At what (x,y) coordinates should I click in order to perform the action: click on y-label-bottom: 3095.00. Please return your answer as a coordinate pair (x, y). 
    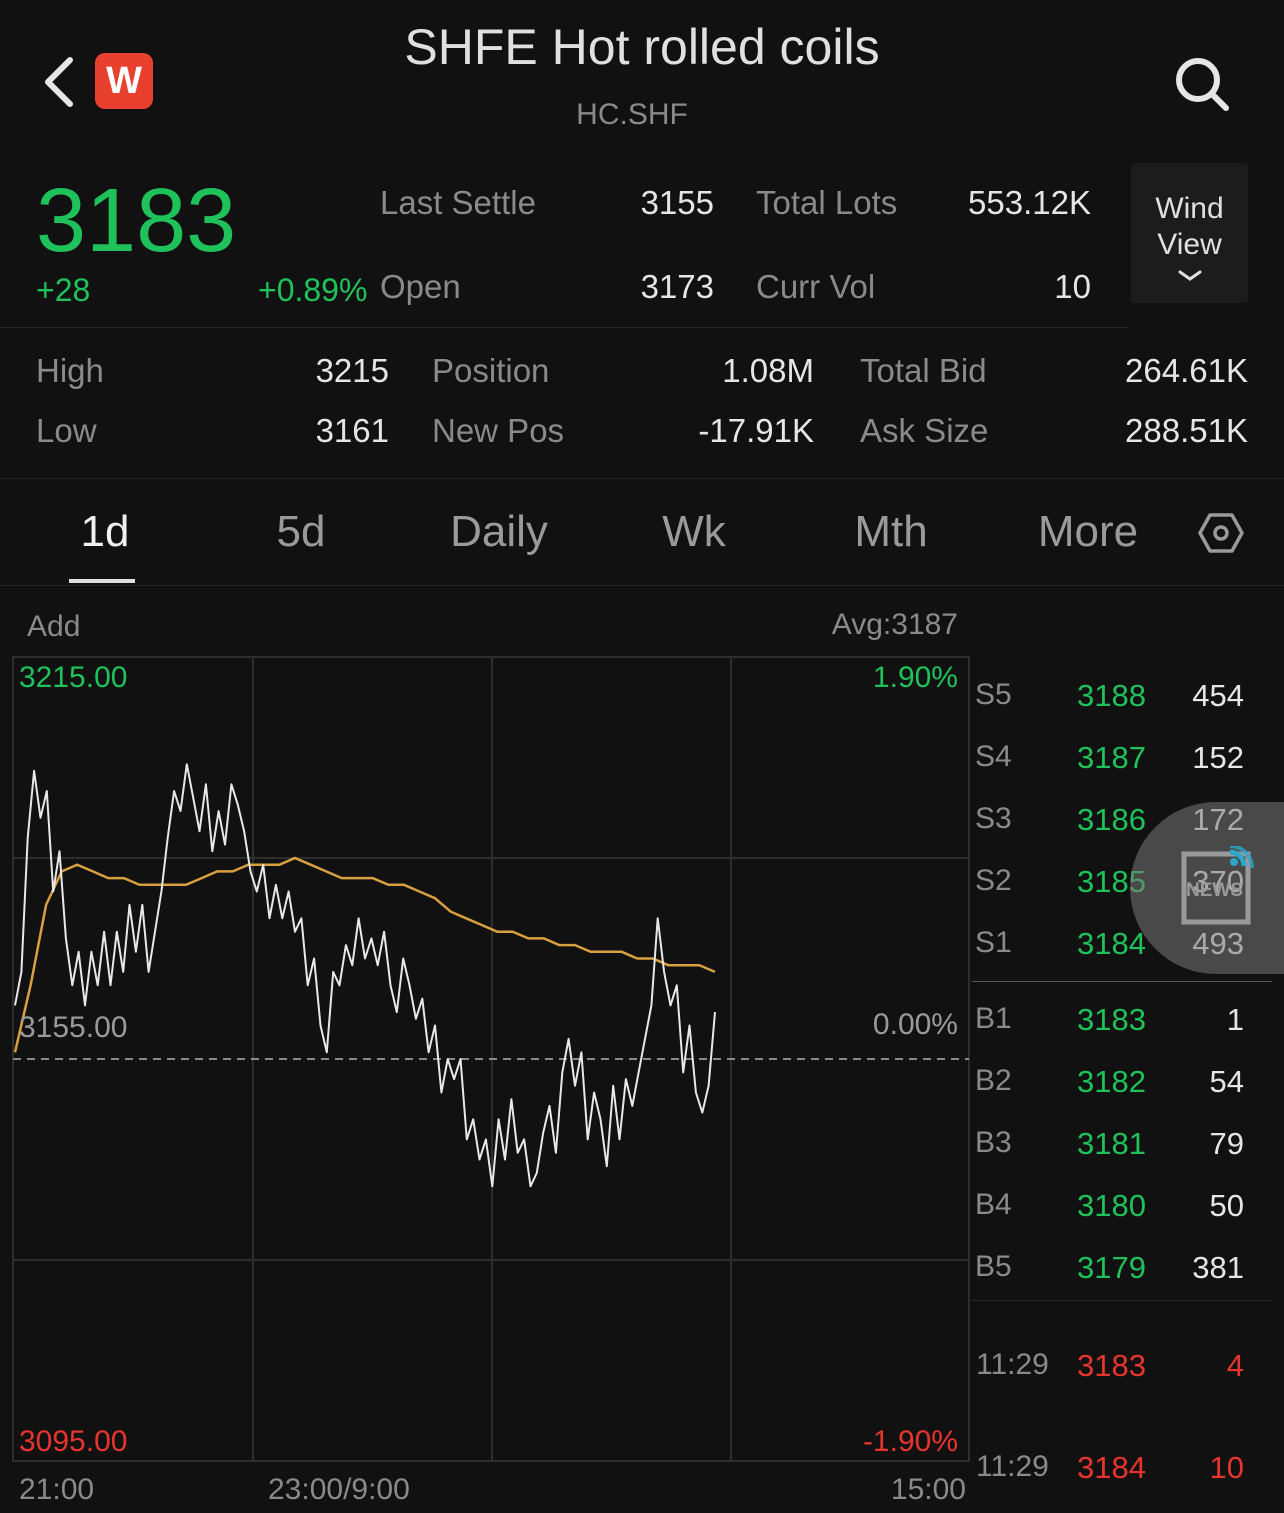
    Looking at the image, I should click on (73, 1441).